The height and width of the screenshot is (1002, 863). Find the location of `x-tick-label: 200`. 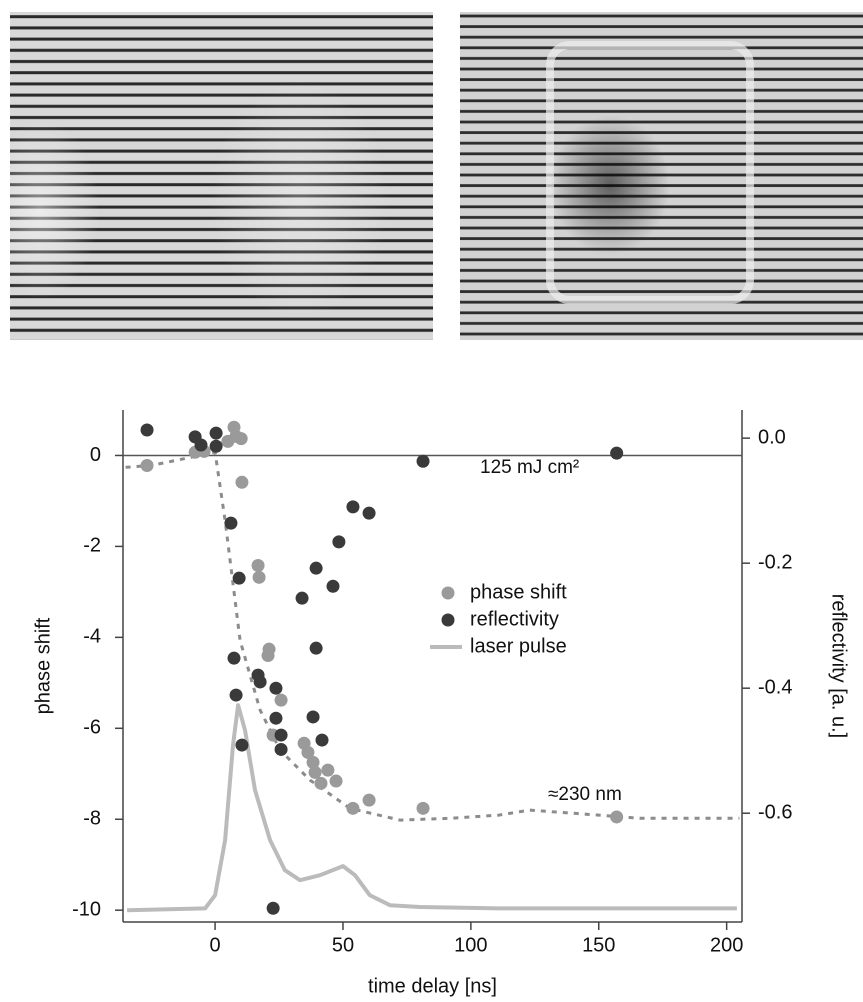

x-tick-label: 200 is located at coordinates (726, 945).